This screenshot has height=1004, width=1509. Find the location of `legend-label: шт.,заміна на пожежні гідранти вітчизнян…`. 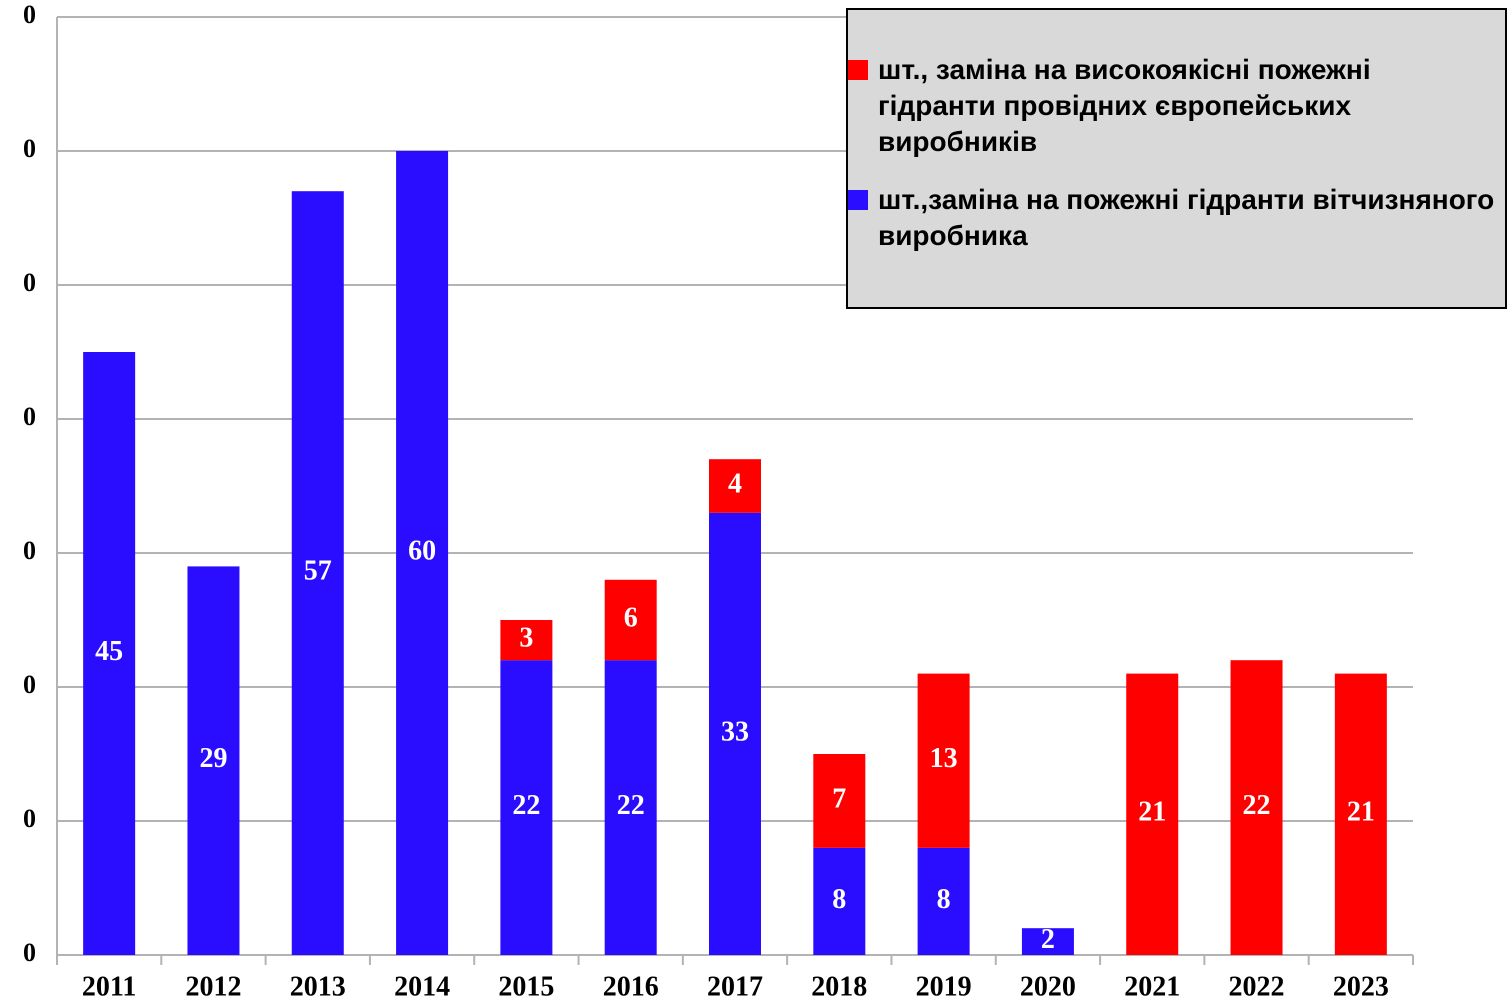

legend-label: шт.,заміна на пожежні гідранти вітчизнян… is located at coordinates (1186, 217).